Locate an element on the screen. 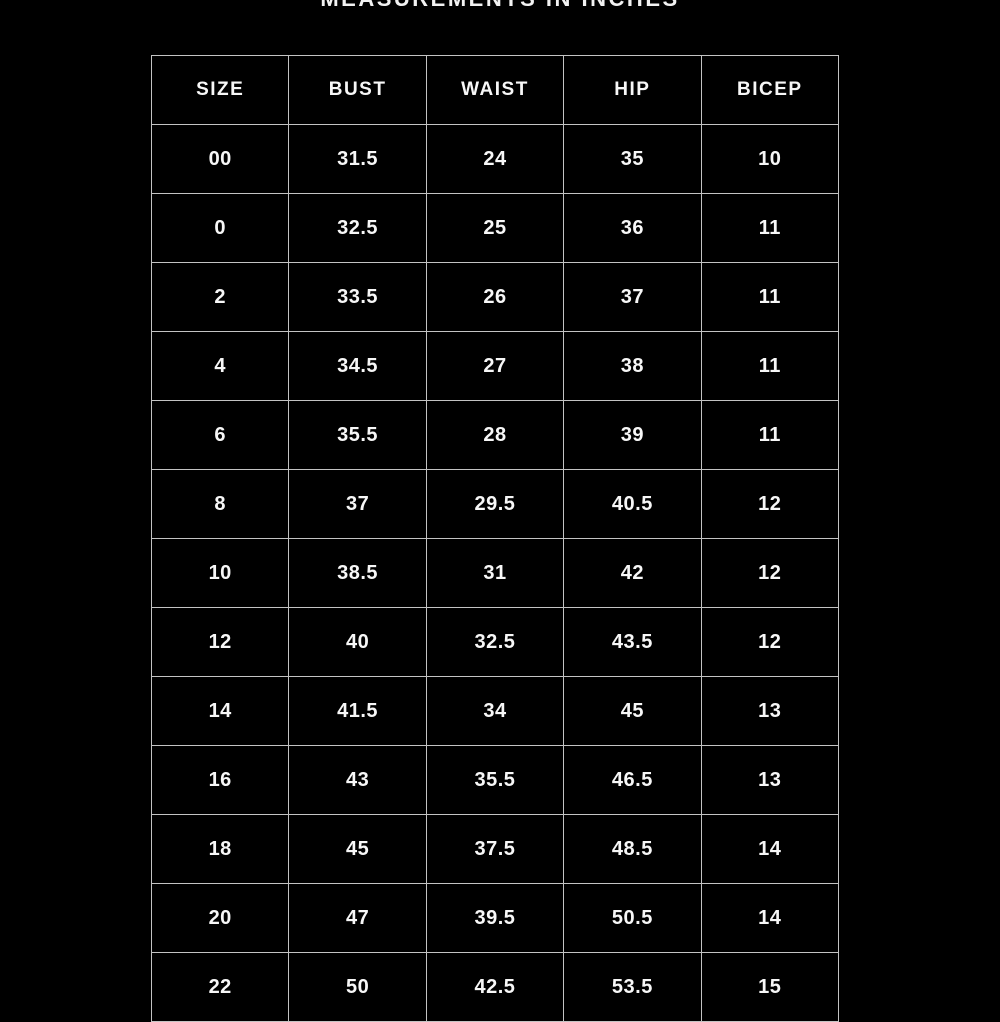  table-cell: 4 is located at coordinates (220, 366).